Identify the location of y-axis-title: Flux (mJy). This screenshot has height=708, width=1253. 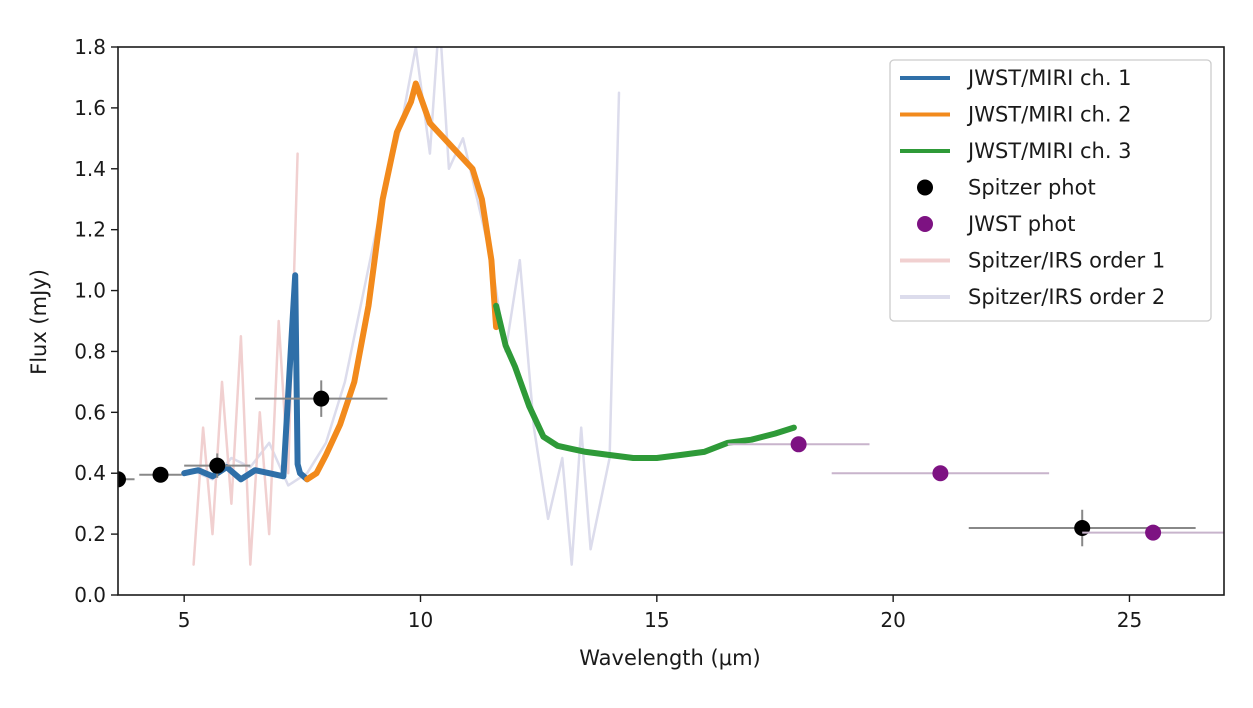
(39, 322).